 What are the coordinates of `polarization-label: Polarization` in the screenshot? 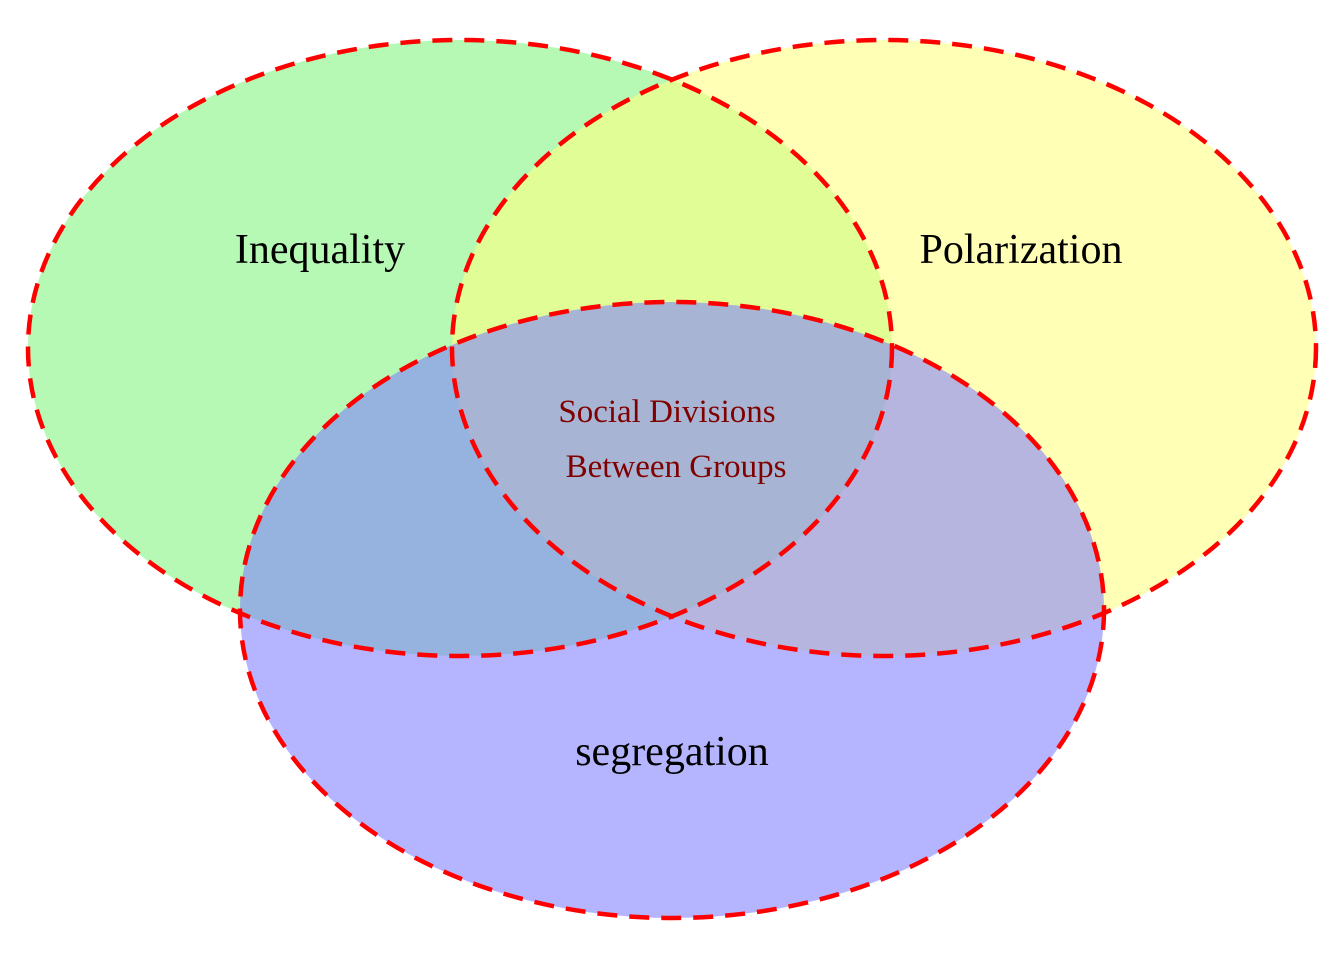 It's located at (1021, 250).